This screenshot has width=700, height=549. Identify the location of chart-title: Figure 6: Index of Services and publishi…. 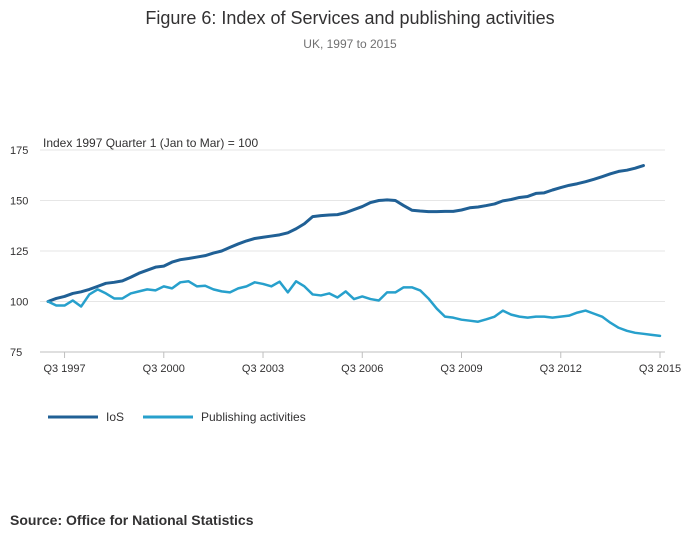
(349, 18).